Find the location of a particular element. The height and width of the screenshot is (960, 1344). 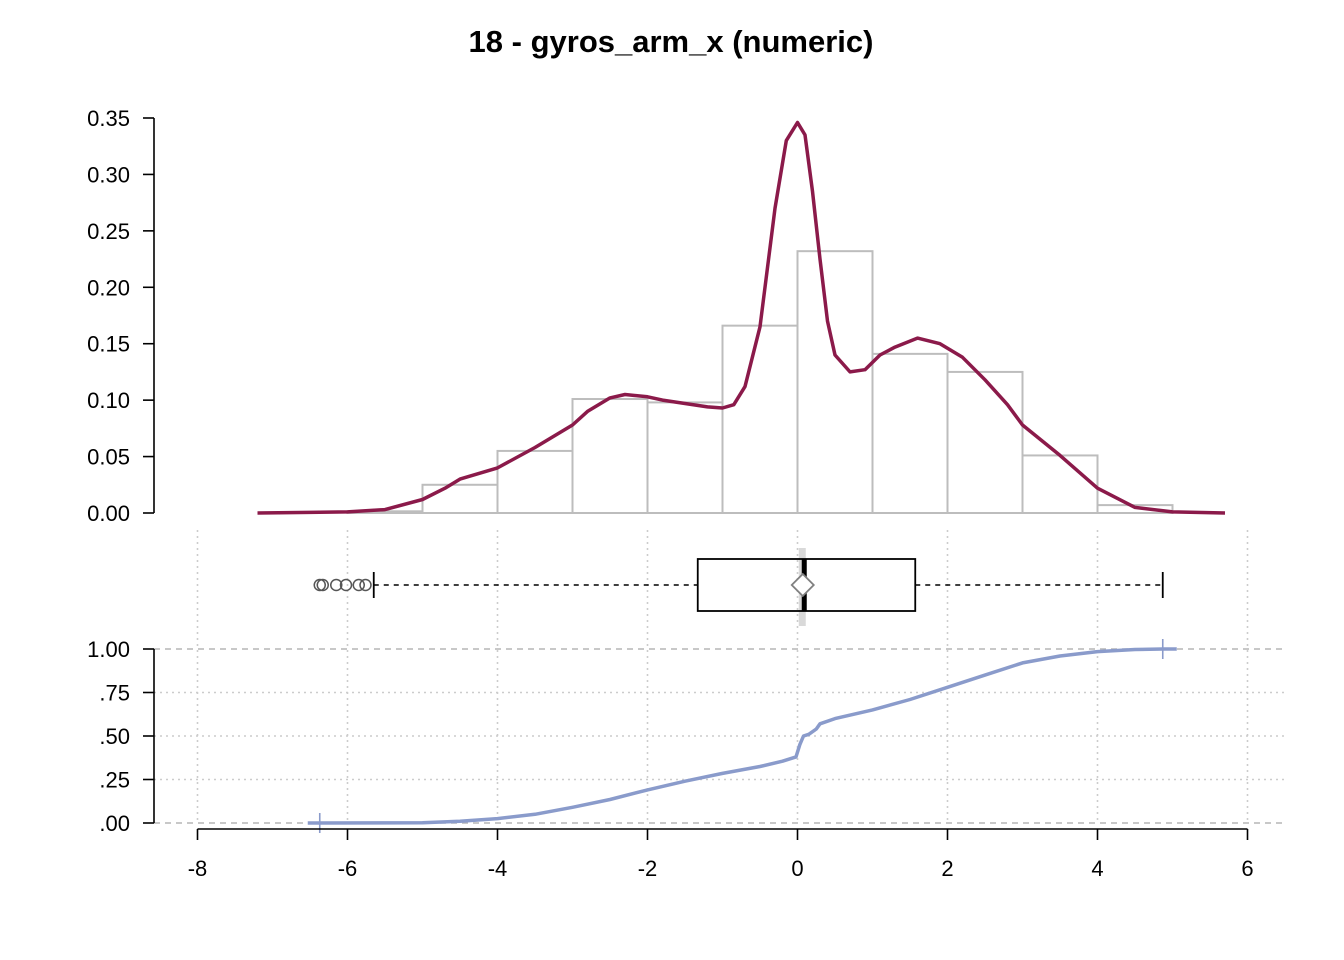

boxplot-panel is located at coordinates (738, 587).